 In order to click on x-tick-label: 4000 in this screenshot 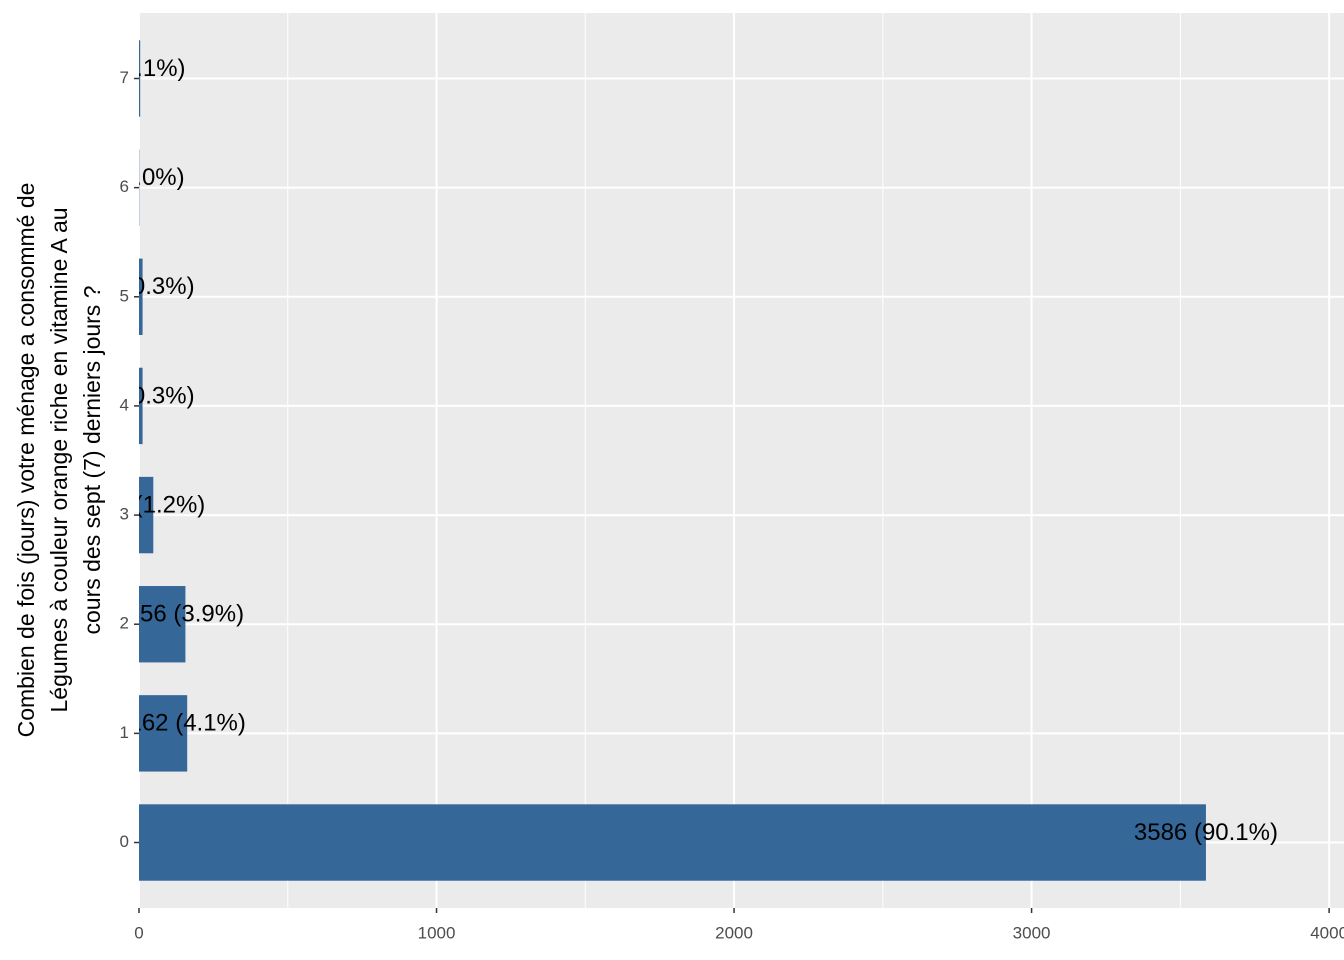, I will do `click(1327, 932)`.